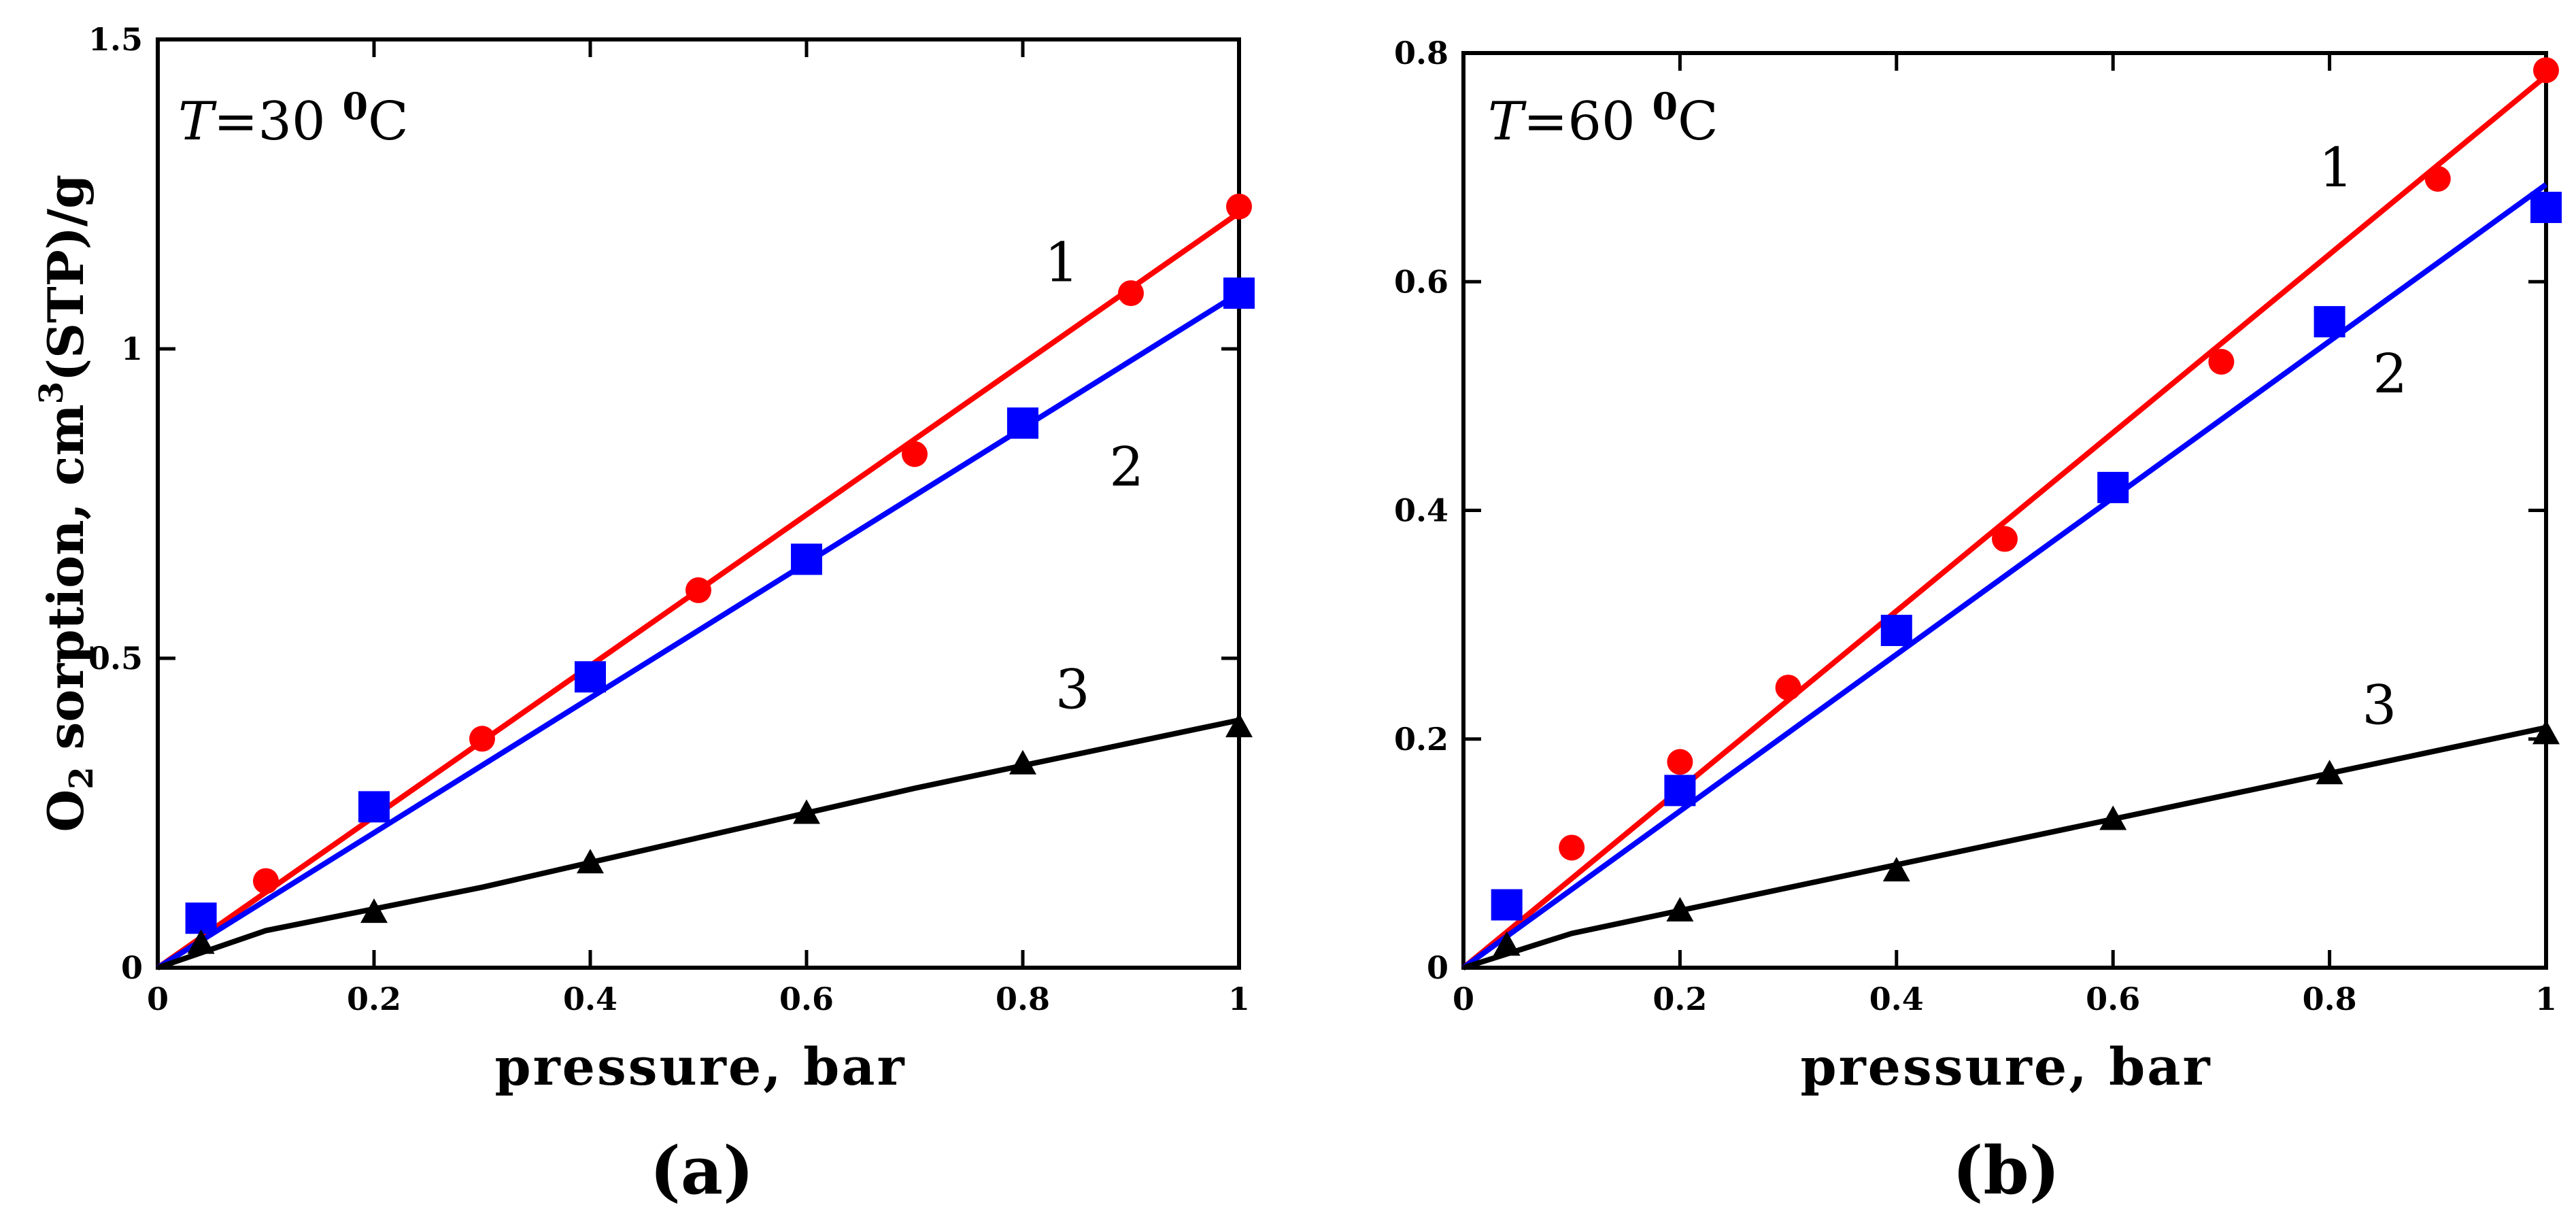 Image resolution: width=2576 pixels, height=1220 pixels. I want to click on temperature-value: =60, so click(1587, 121).